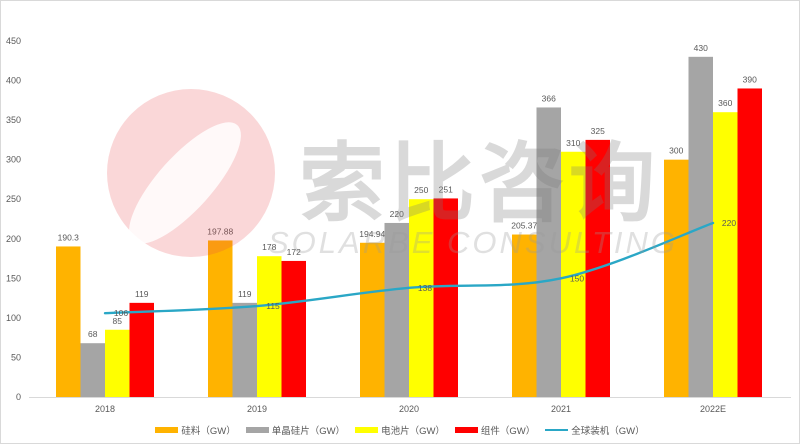 This screenshot has width=800, height=444. I want to click on x-tick-label: 2018, so click(105, 409).